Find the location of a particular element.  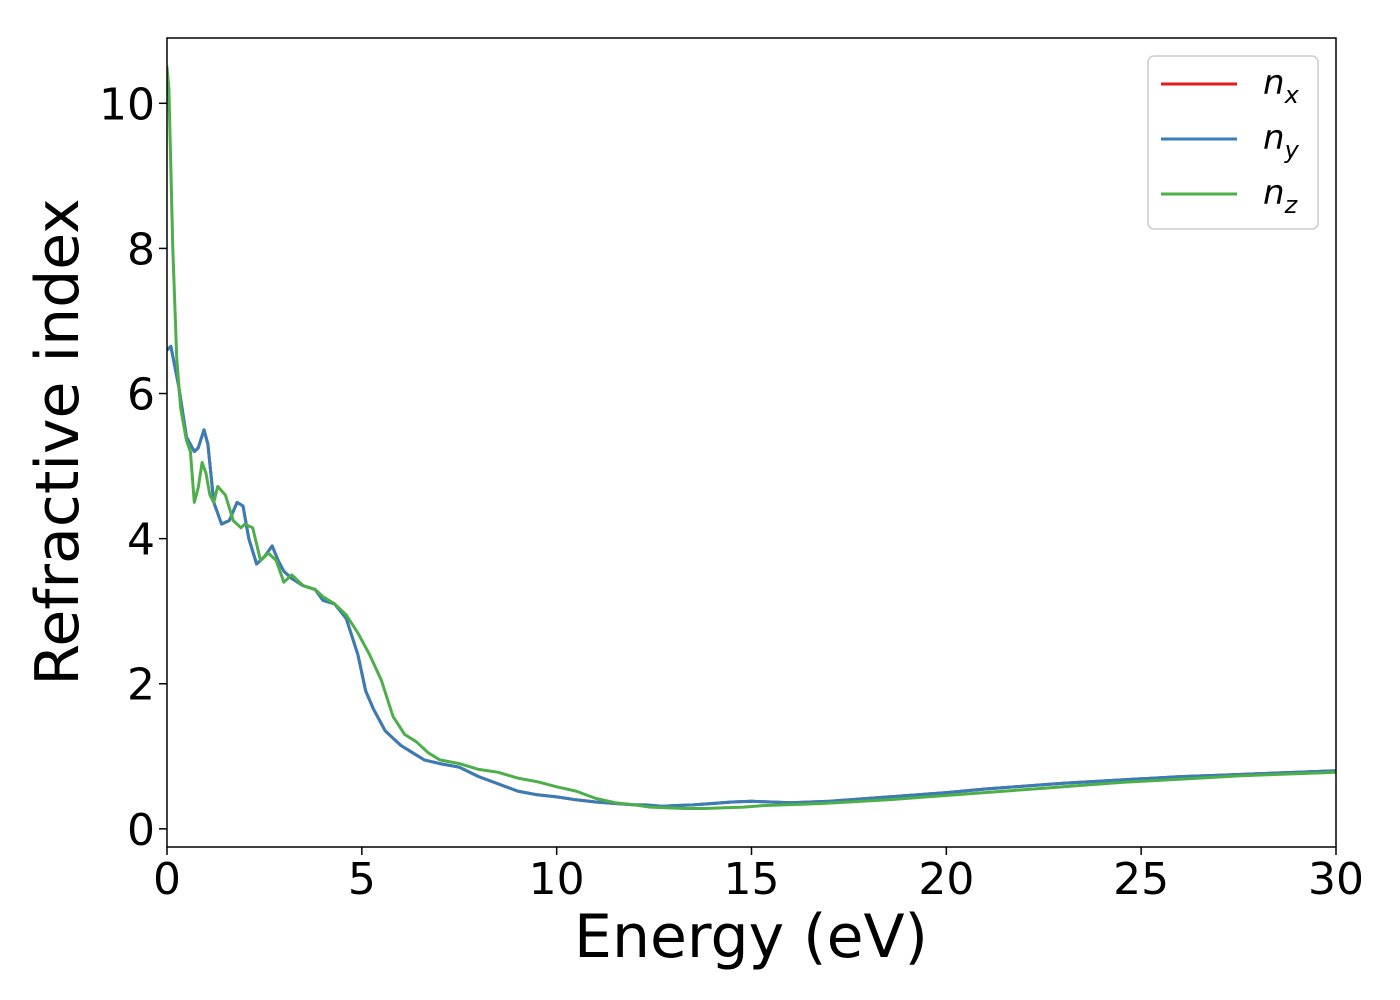

x-axis-title: Energy (eV) is located at coordinates (751, 937).